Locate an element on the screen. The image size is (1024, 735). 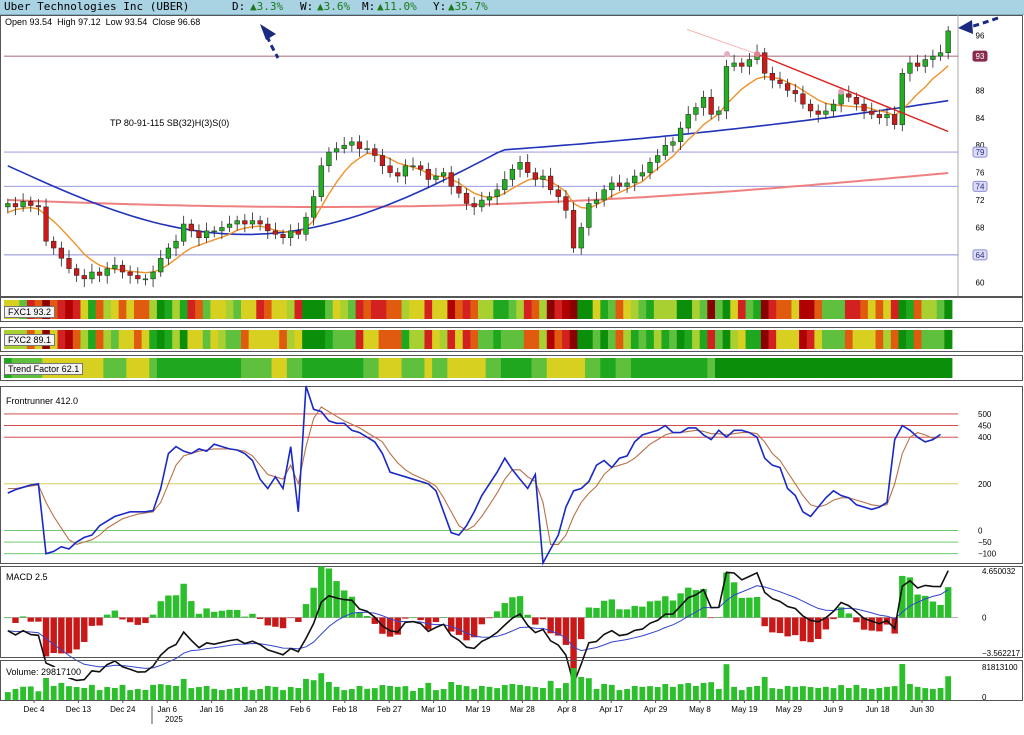
price-tick-label: 68 is located at coordinates (980, 227).